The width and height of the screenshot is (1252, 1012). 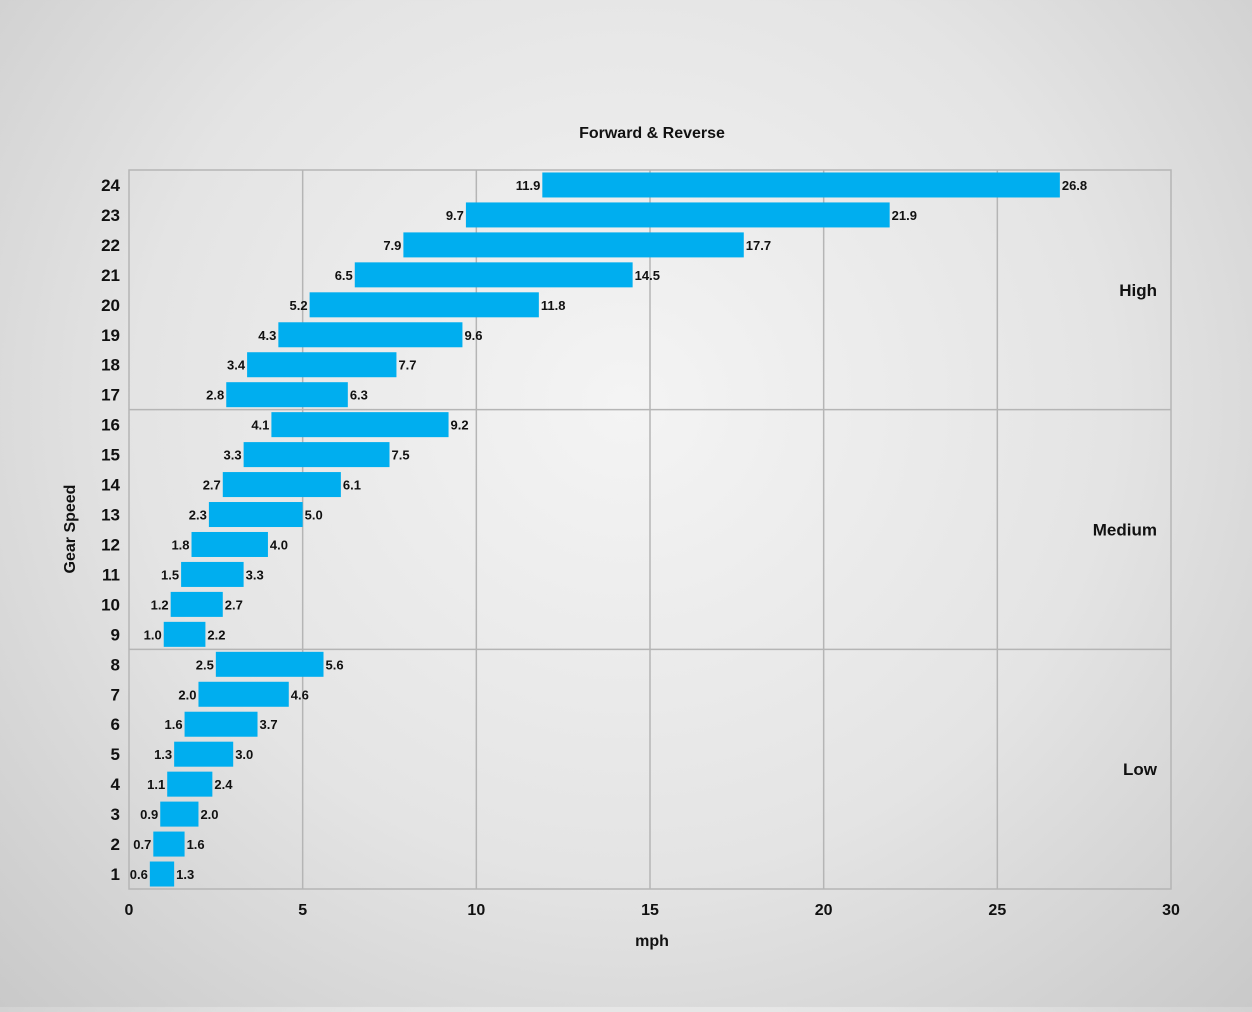 I want to click on bar-end-label: 1.3, so click(x=185, y=874).